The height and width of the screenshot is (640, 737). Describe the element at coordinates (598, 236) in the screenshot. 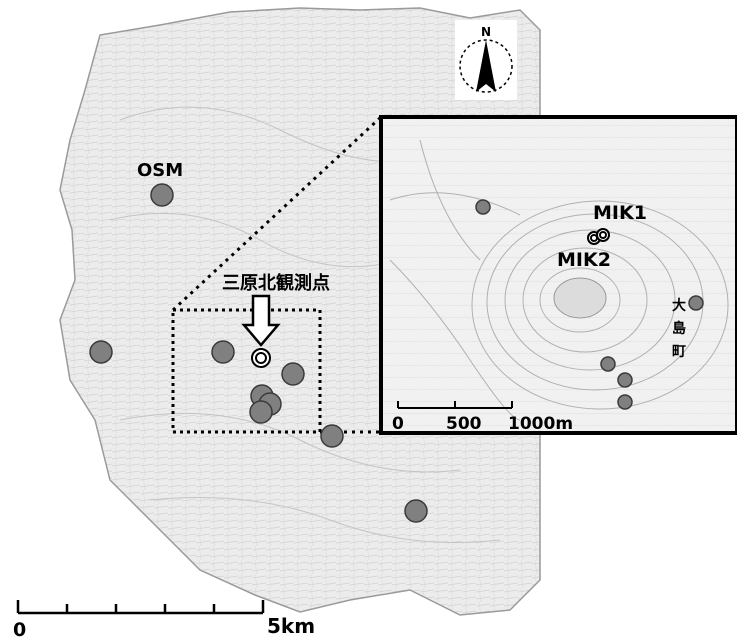

I see `mik-markers` at that location.